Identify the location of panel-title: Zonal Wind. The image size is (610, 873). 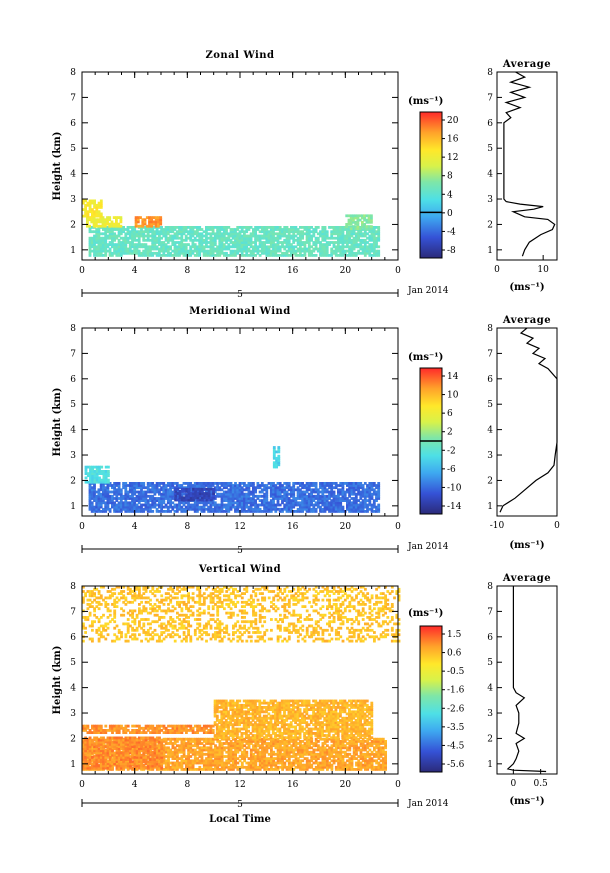
(239, 55).